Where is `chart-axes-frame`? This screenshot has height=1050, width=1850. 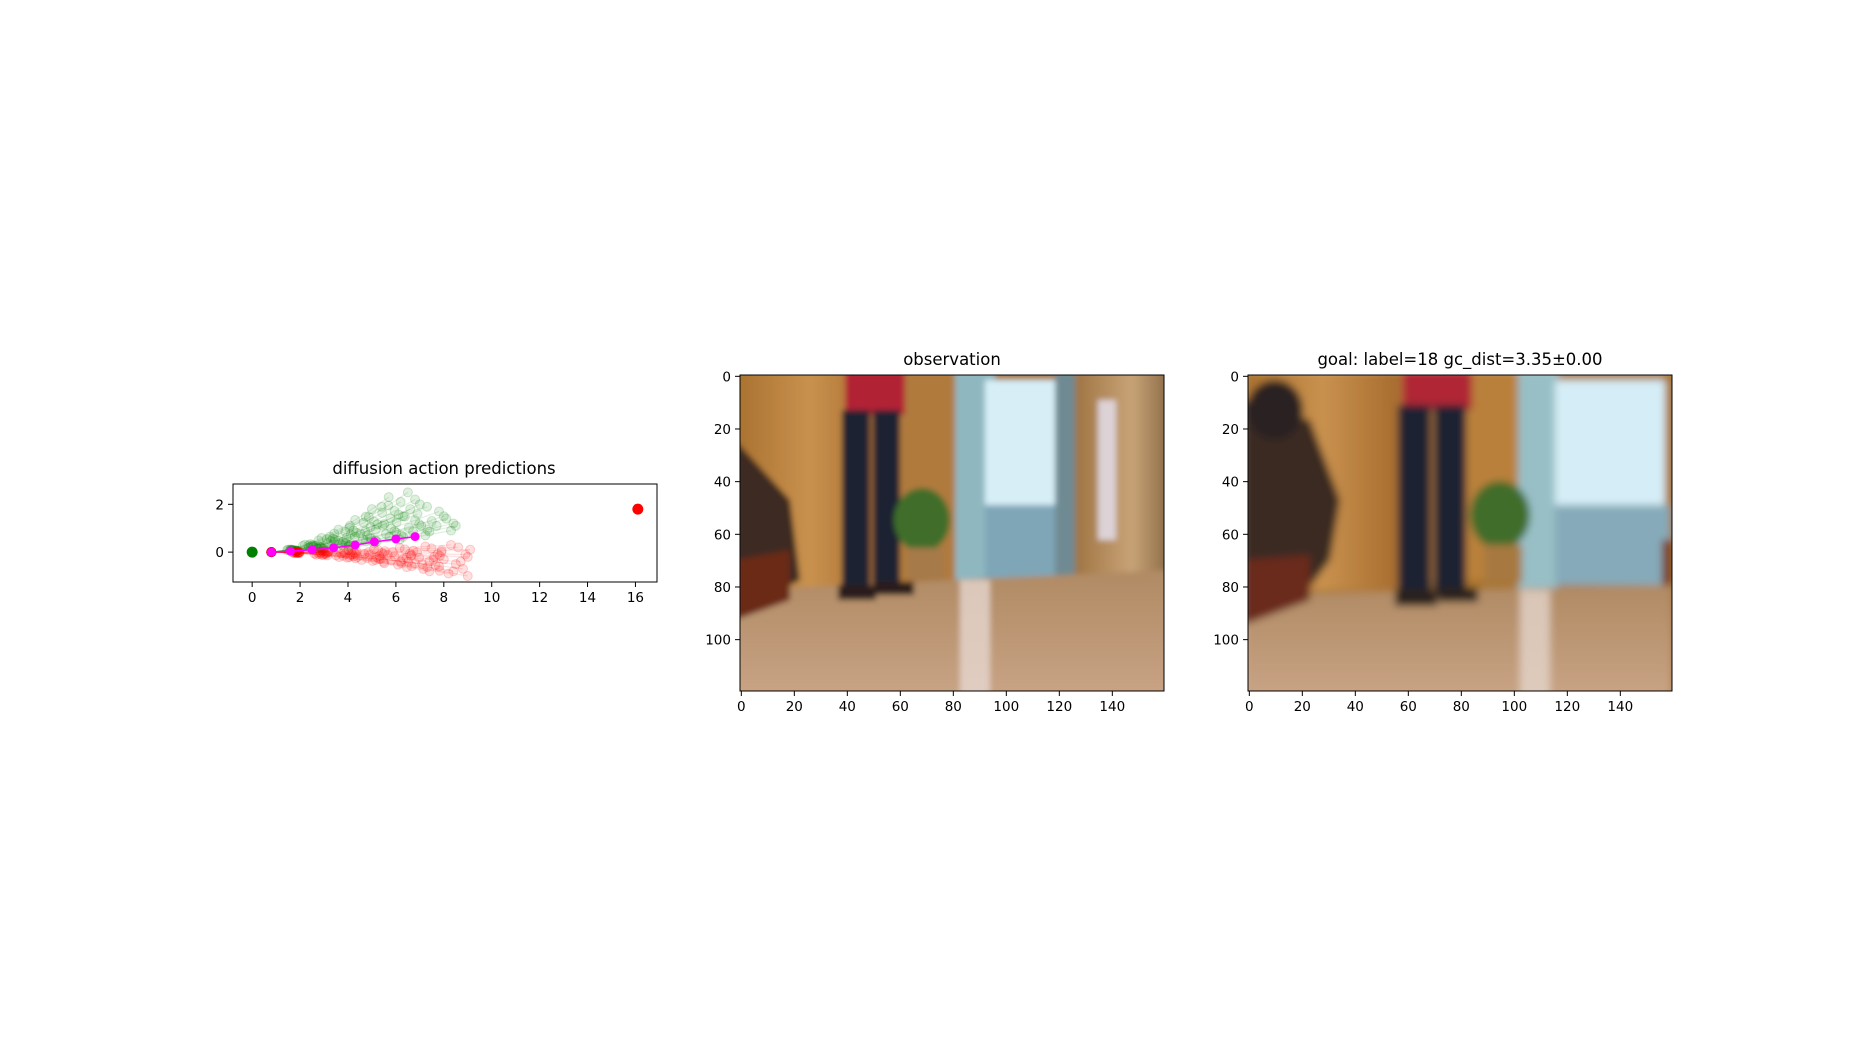 chart-axes-frame is located at coordinates (445, 533).